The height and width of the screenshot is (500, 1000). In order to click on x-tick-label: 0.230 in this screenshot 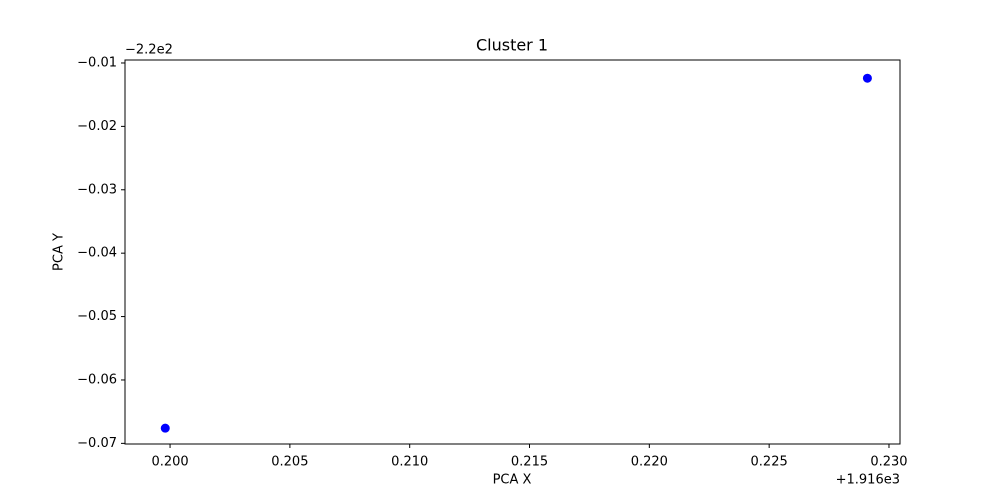, I will do `click(888, 462)`.